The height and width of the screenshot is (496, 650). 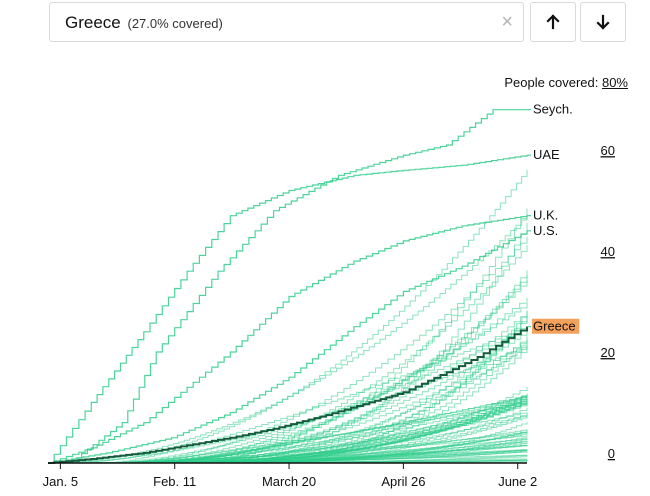 I want to click on people-covered-label: People covered: 80%, so click(x=566, y=82).